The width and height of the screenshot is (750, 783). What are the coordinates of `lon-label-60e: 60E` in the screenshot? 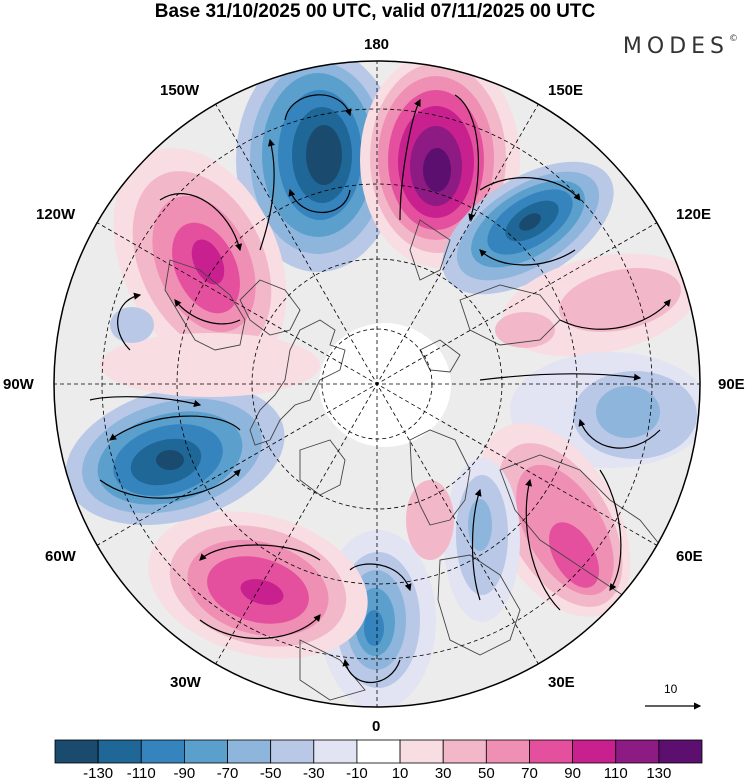 It's located at (689, 556).